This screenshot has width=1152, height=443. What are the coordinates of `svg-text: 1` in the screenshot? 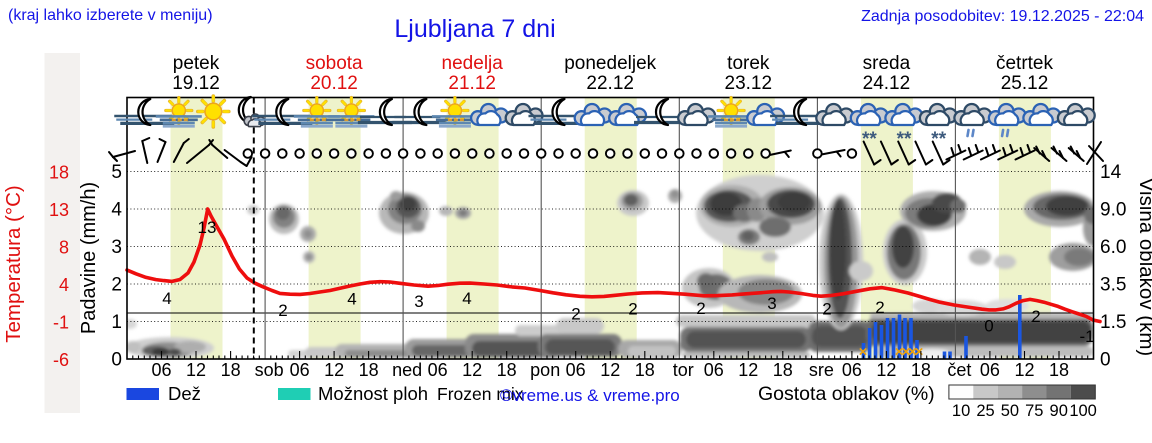 It's located at (116, 322).